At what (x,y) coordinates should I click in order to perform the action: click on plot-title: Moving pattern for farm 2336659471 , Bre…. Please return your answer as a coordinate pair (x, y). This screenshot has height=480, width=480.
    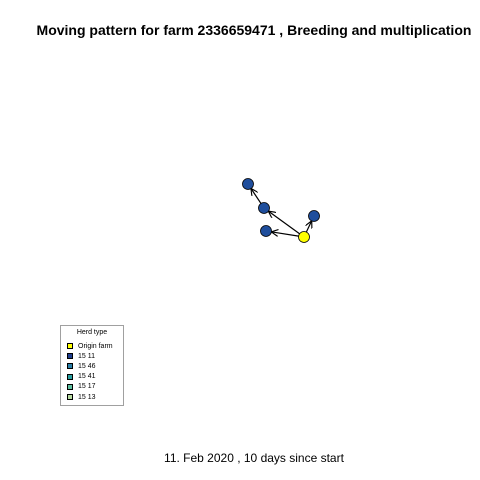
    Looking at the image, I should click on (254, 30).